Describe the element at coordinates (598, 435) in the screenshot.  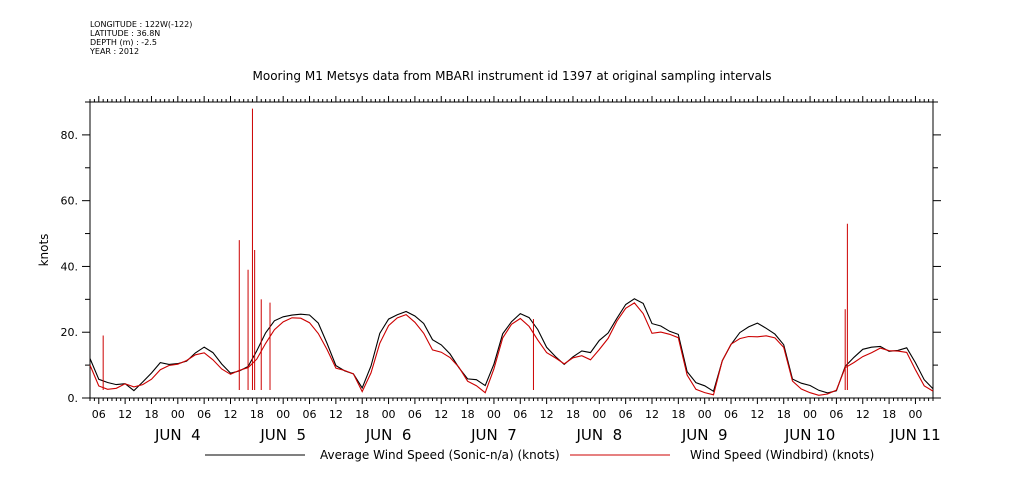
I see `x-day-label: JUN 8` at that location.